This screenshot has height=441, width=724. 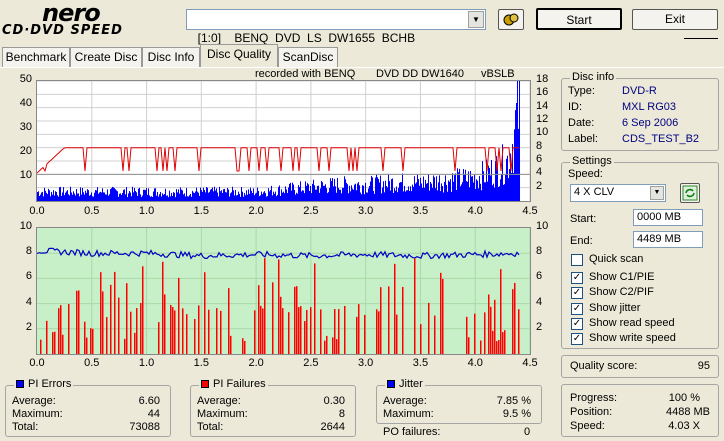 What do you see at coordinates (239, 55) in the screenshot?
I see `tab-disc-quality: Disc Quality` at bounding box center [239, 55].